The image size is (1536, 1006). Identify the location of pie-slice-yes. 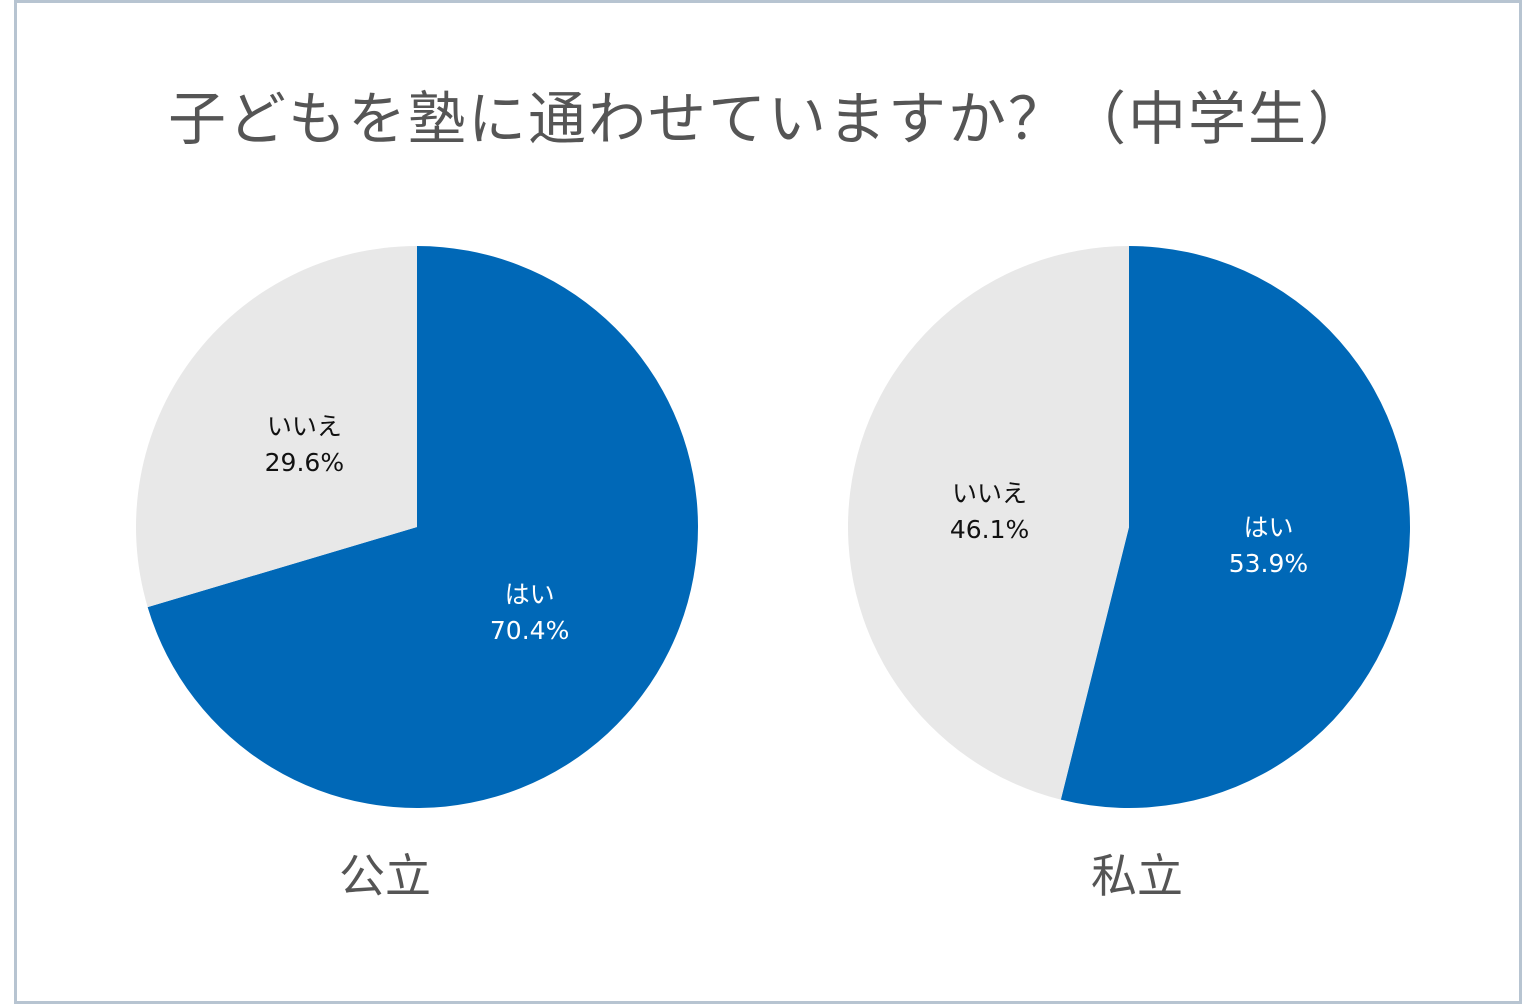
(1235, 527).